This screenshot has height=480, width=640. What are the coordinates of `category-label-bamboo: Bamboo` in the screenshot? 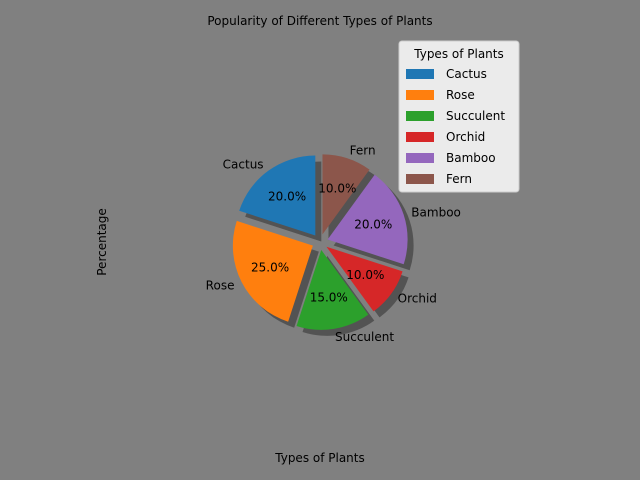 It's located at (436, 212).